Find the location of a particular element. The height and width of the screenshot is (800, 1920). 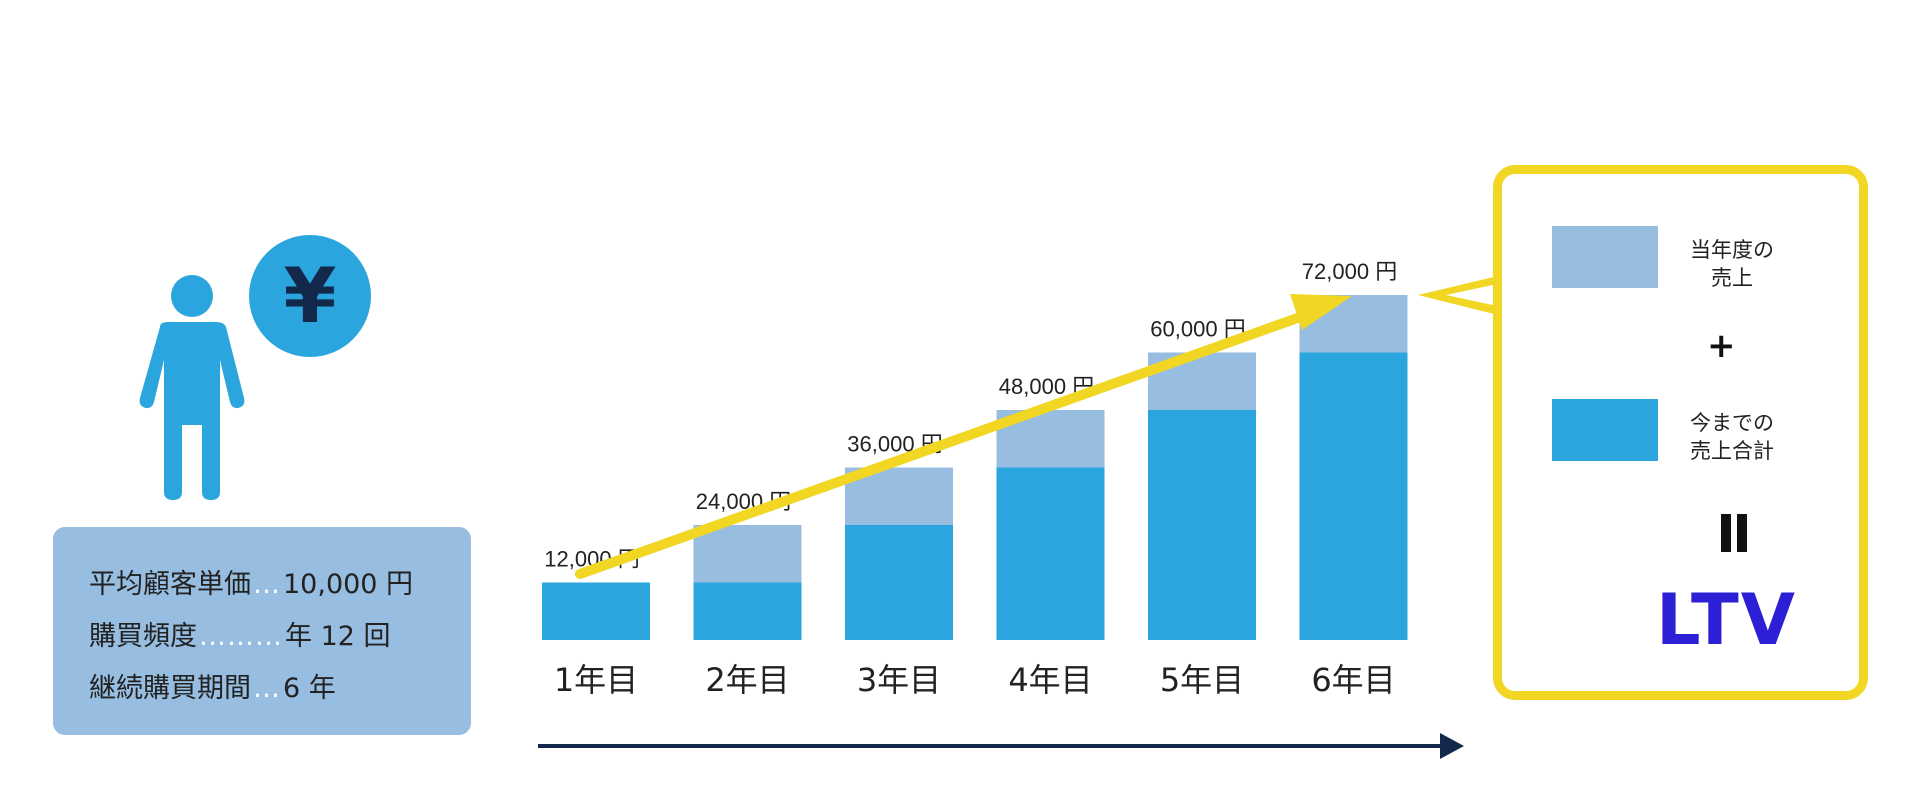

category-label-1: 1年目 is located at coordinates (596, 680).